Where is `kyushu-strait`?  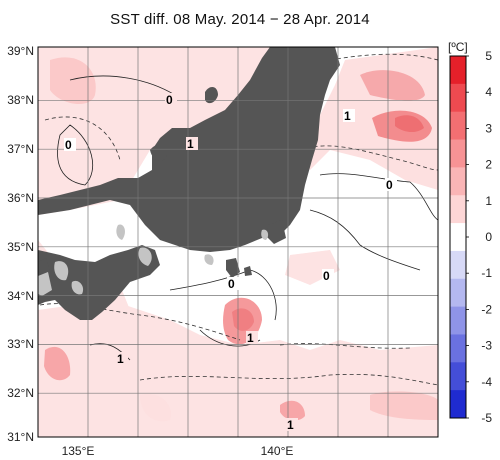 kyushu-strait is located at coordinates (45, 284).